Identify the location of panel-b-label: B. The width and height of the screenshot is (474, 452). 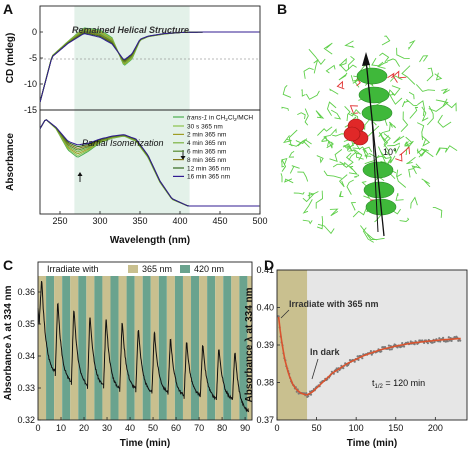
(282, 9).